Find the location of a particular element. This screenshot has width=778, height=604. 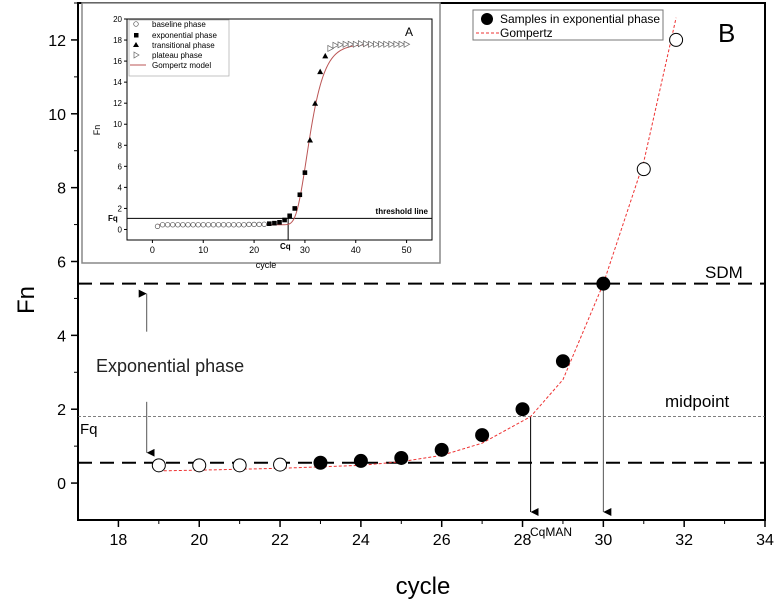

inset-y-tick-label: 20 is located at coordinates (117, 19).